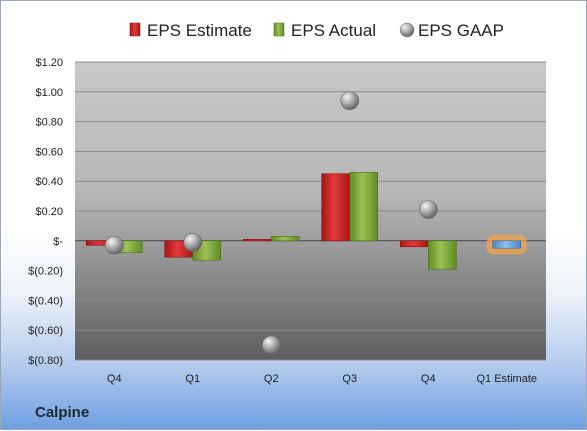  I want to click on legend-eps-actual-swatch, so click(279, 29).